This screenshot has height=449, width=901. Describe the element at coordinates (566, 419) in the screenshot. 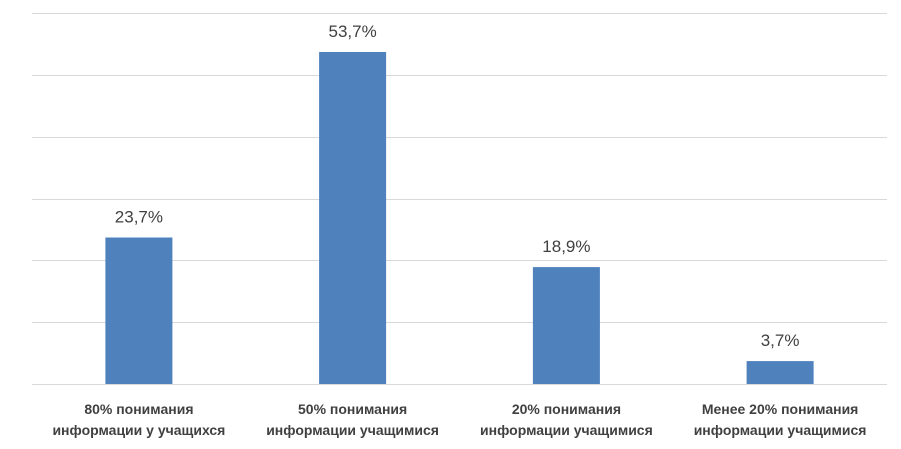

I see `category-label-3: 20% понимания информации учащимися` at that location.